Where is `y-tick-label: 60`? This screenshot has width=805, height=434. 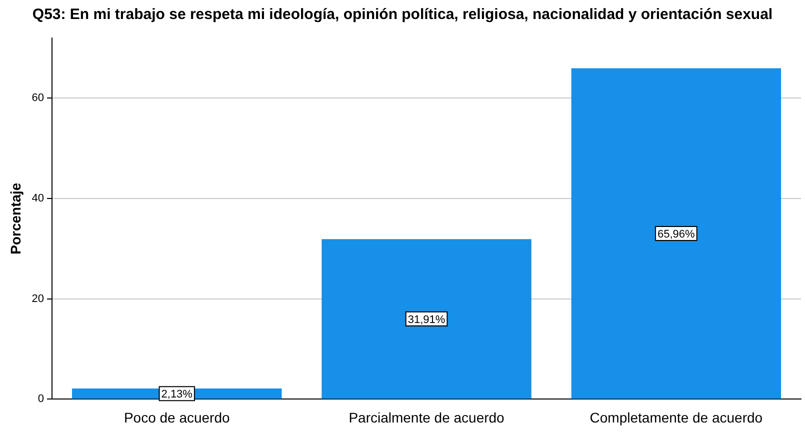 y-tick-label: 60 is located at coordinates (38, 98).